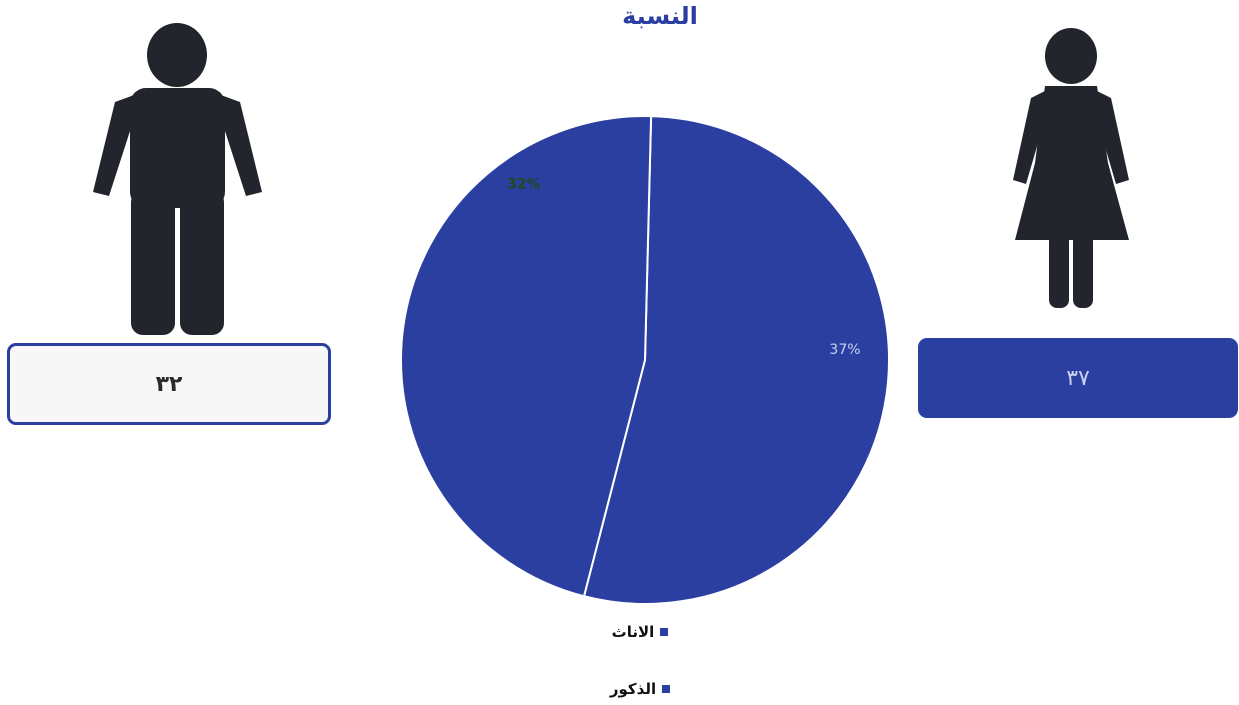 The height and width of the screenshot is (705, 1239). Describe the element at coordinates (633, 689) in the screenshot. I see `legend-label-male: الذكور` at that location.